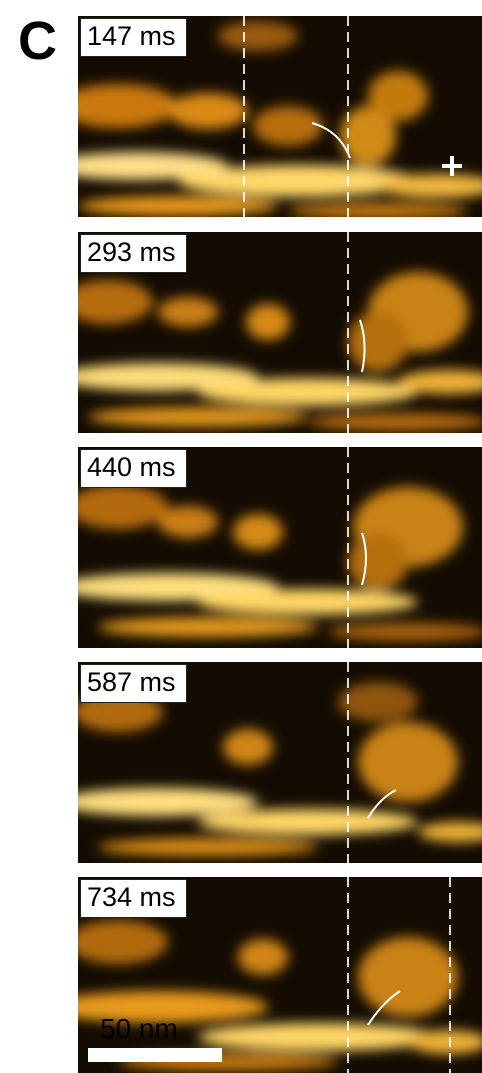 The width and height of the screenshot is (482, 1073). I want to click on plus-marker-icon, so click(452, 166).